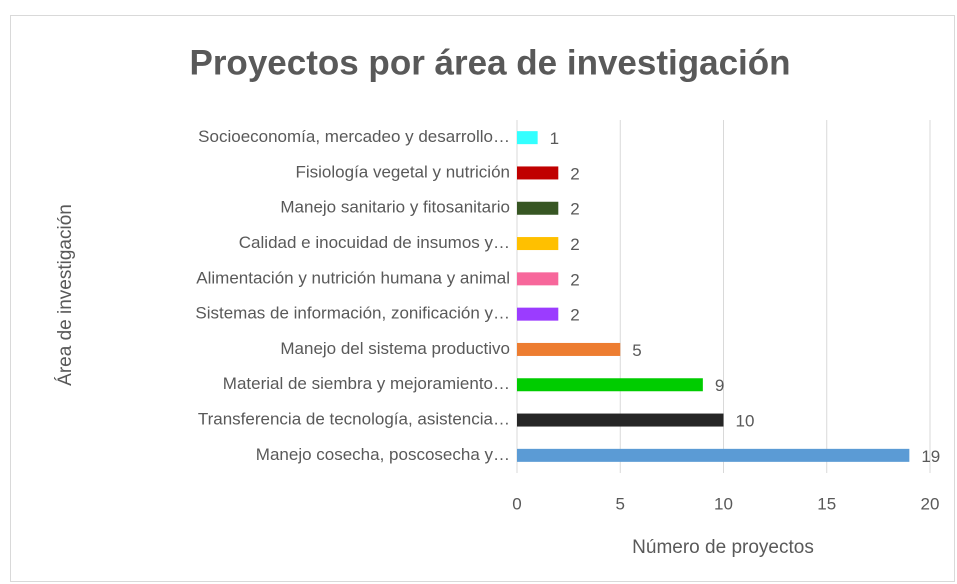  What do you see at coordinates (745, 421) in the screenshot?
I see `value-label: 10` at bounding box center [745, 421].